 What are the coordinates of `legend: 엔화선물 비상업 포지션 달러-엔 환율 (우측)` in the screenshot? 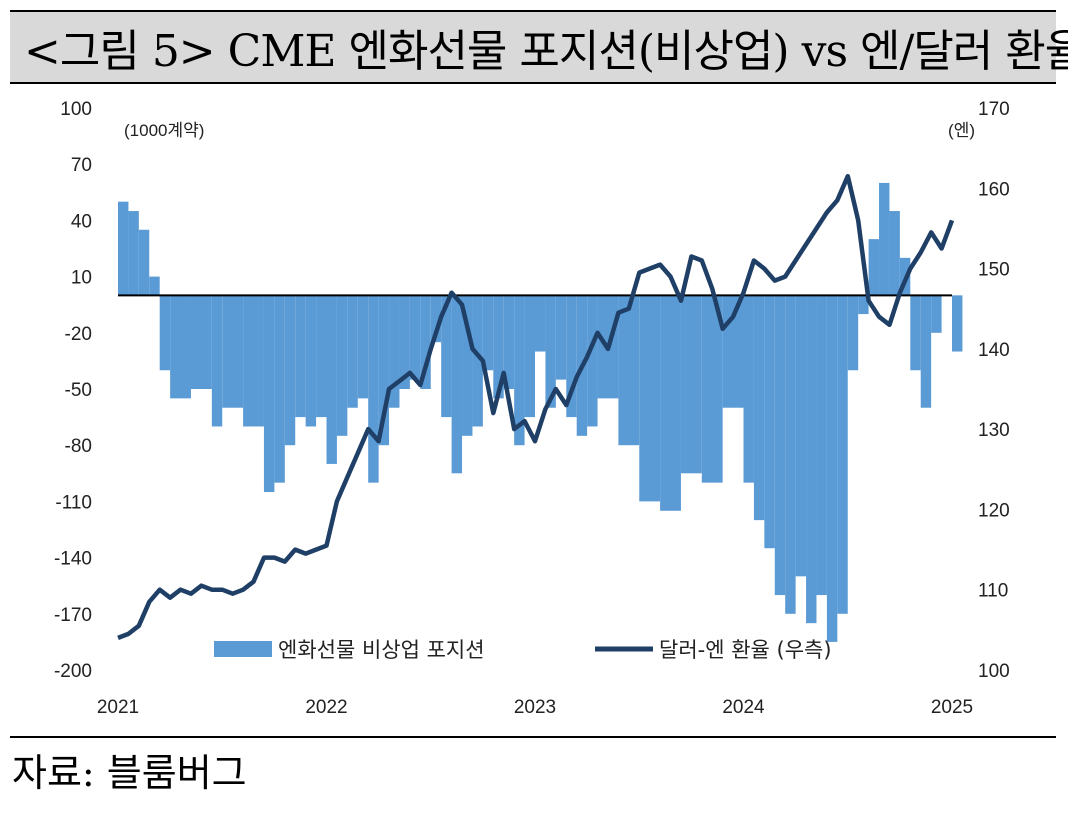 It's located at (523, 650).